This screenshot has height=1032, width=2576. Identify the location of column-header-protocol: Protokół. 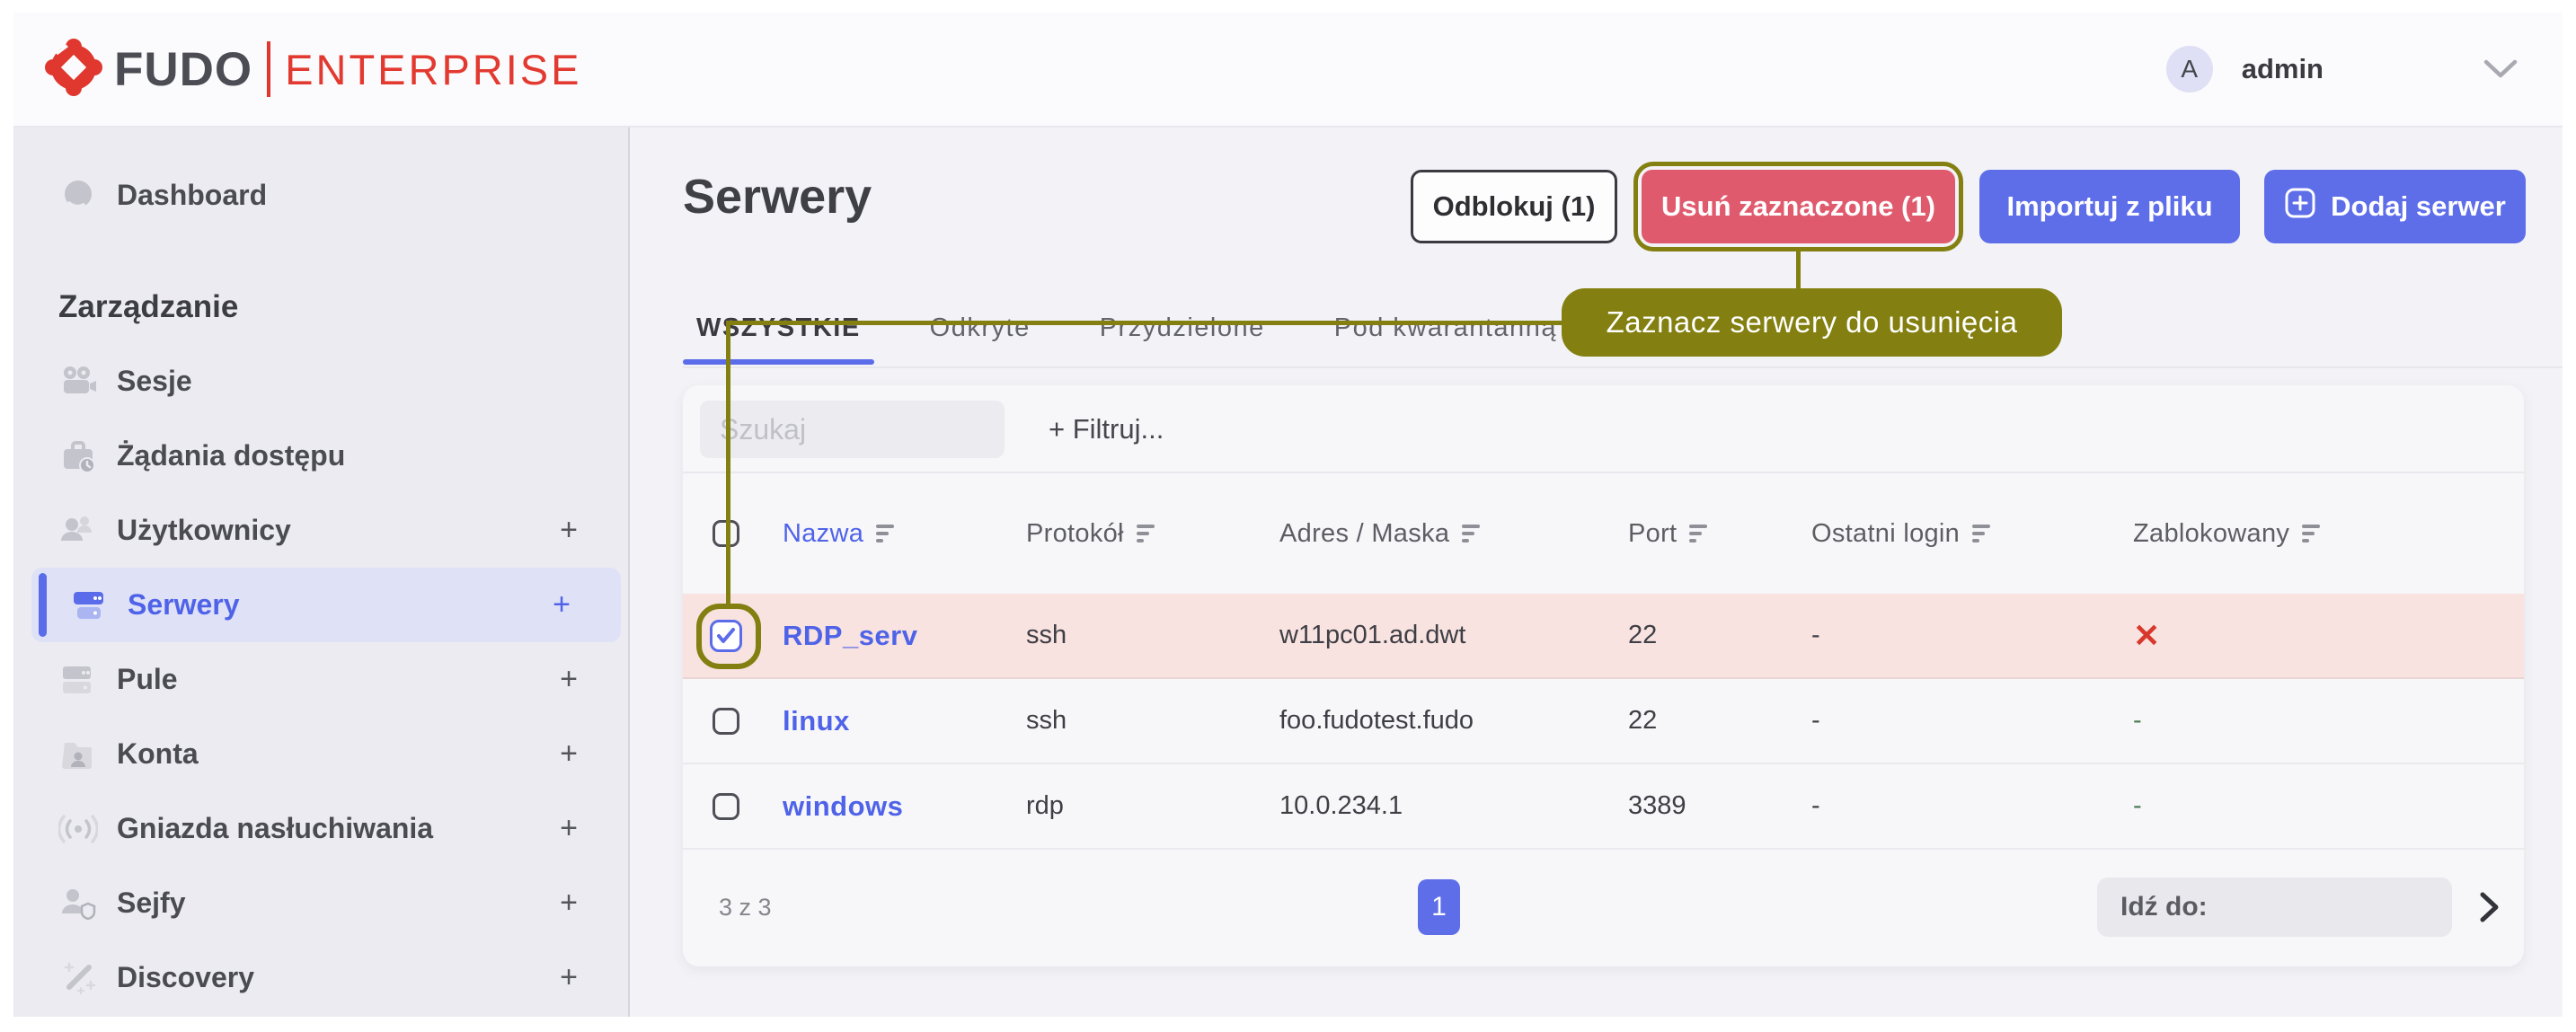
(1152, 534).